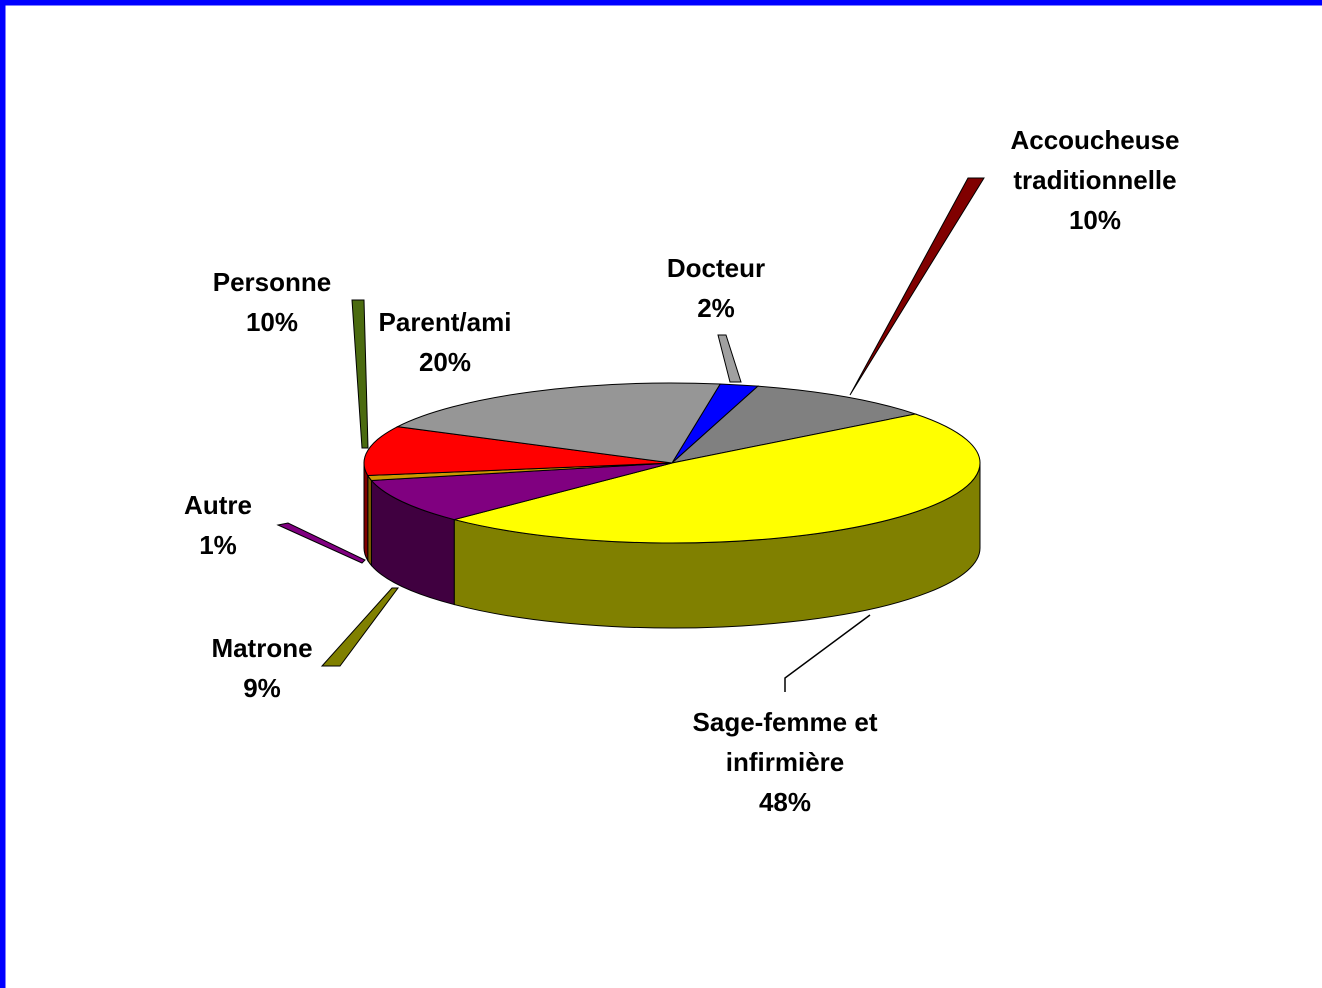 This screenshot has height=988, width=1322. Describe the element at coordinates (716, 268) in the screenshot. I see `slice-name: Docteur` at that location.